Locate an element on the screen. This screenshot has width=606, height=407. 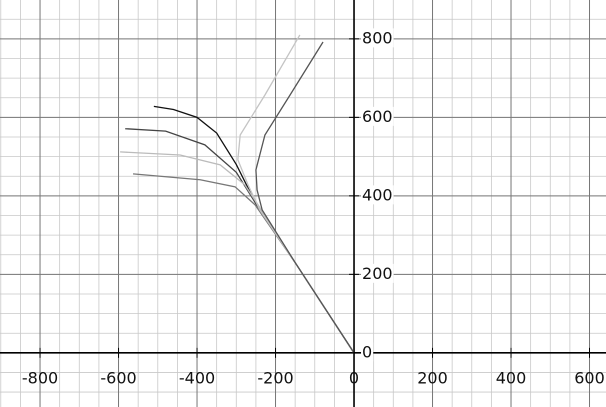
y-tick-label: 400 is located at coordinates (377, 194).